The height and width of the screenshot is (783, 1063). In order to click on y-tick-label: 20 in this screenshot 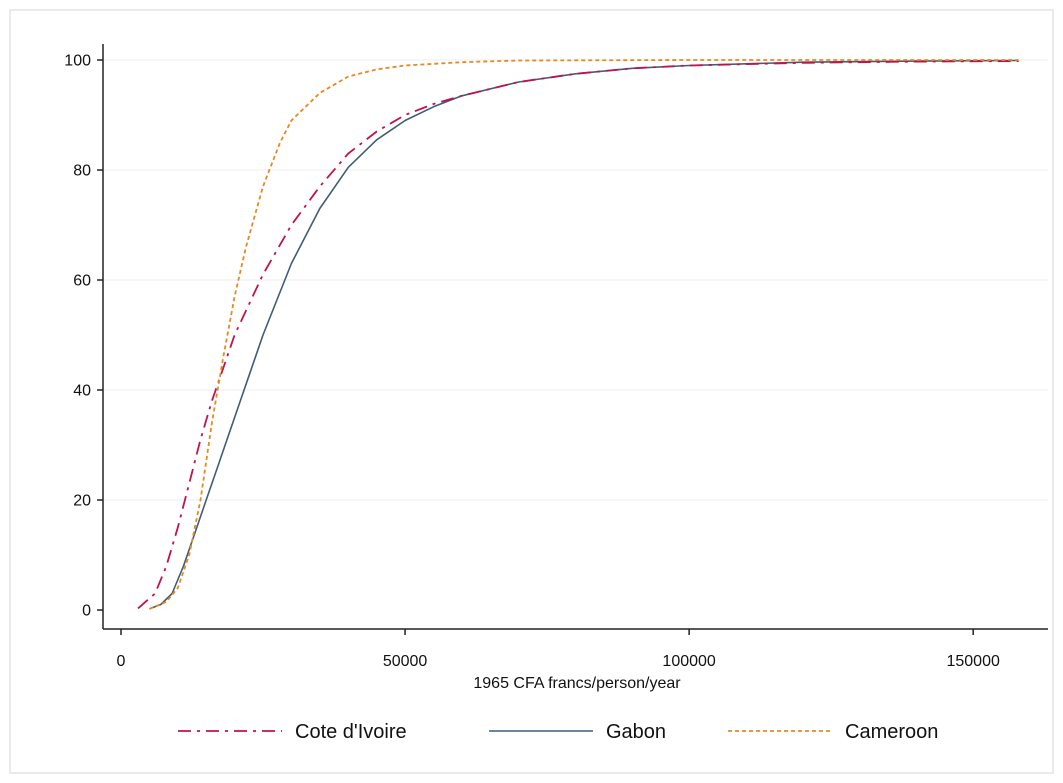, I will do `click(82, 501)`.